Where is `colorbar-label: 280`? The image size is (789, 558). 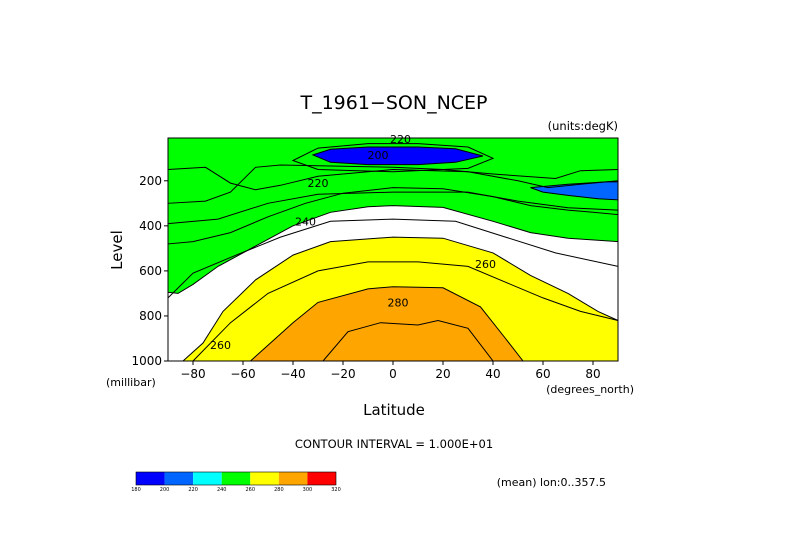
colorbar-label: 280 is located at coordinates (279, 490).